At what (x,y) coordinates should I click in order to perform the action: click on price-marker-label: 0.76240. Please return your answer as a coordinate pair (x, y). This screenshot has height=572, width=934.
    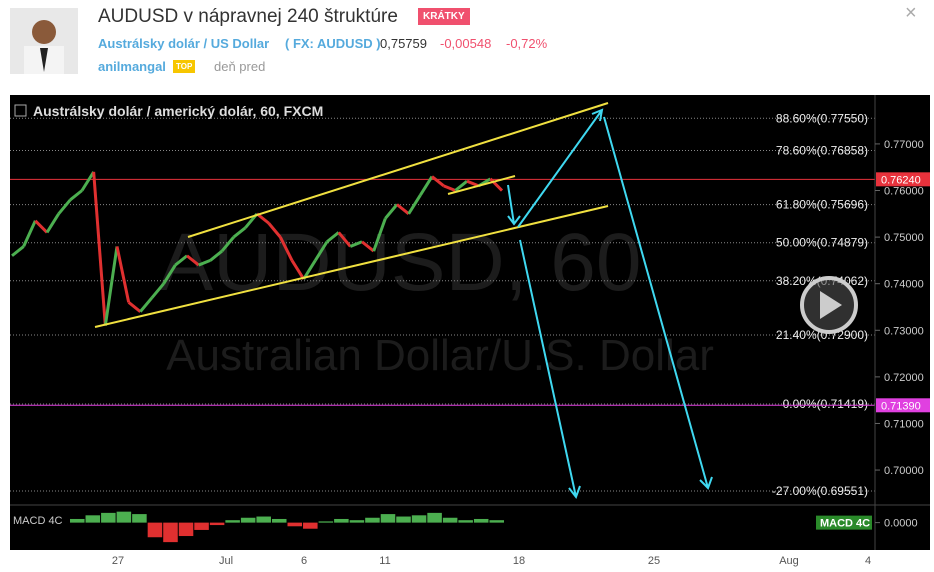
    Looking at the image, I should click on (901, 180).